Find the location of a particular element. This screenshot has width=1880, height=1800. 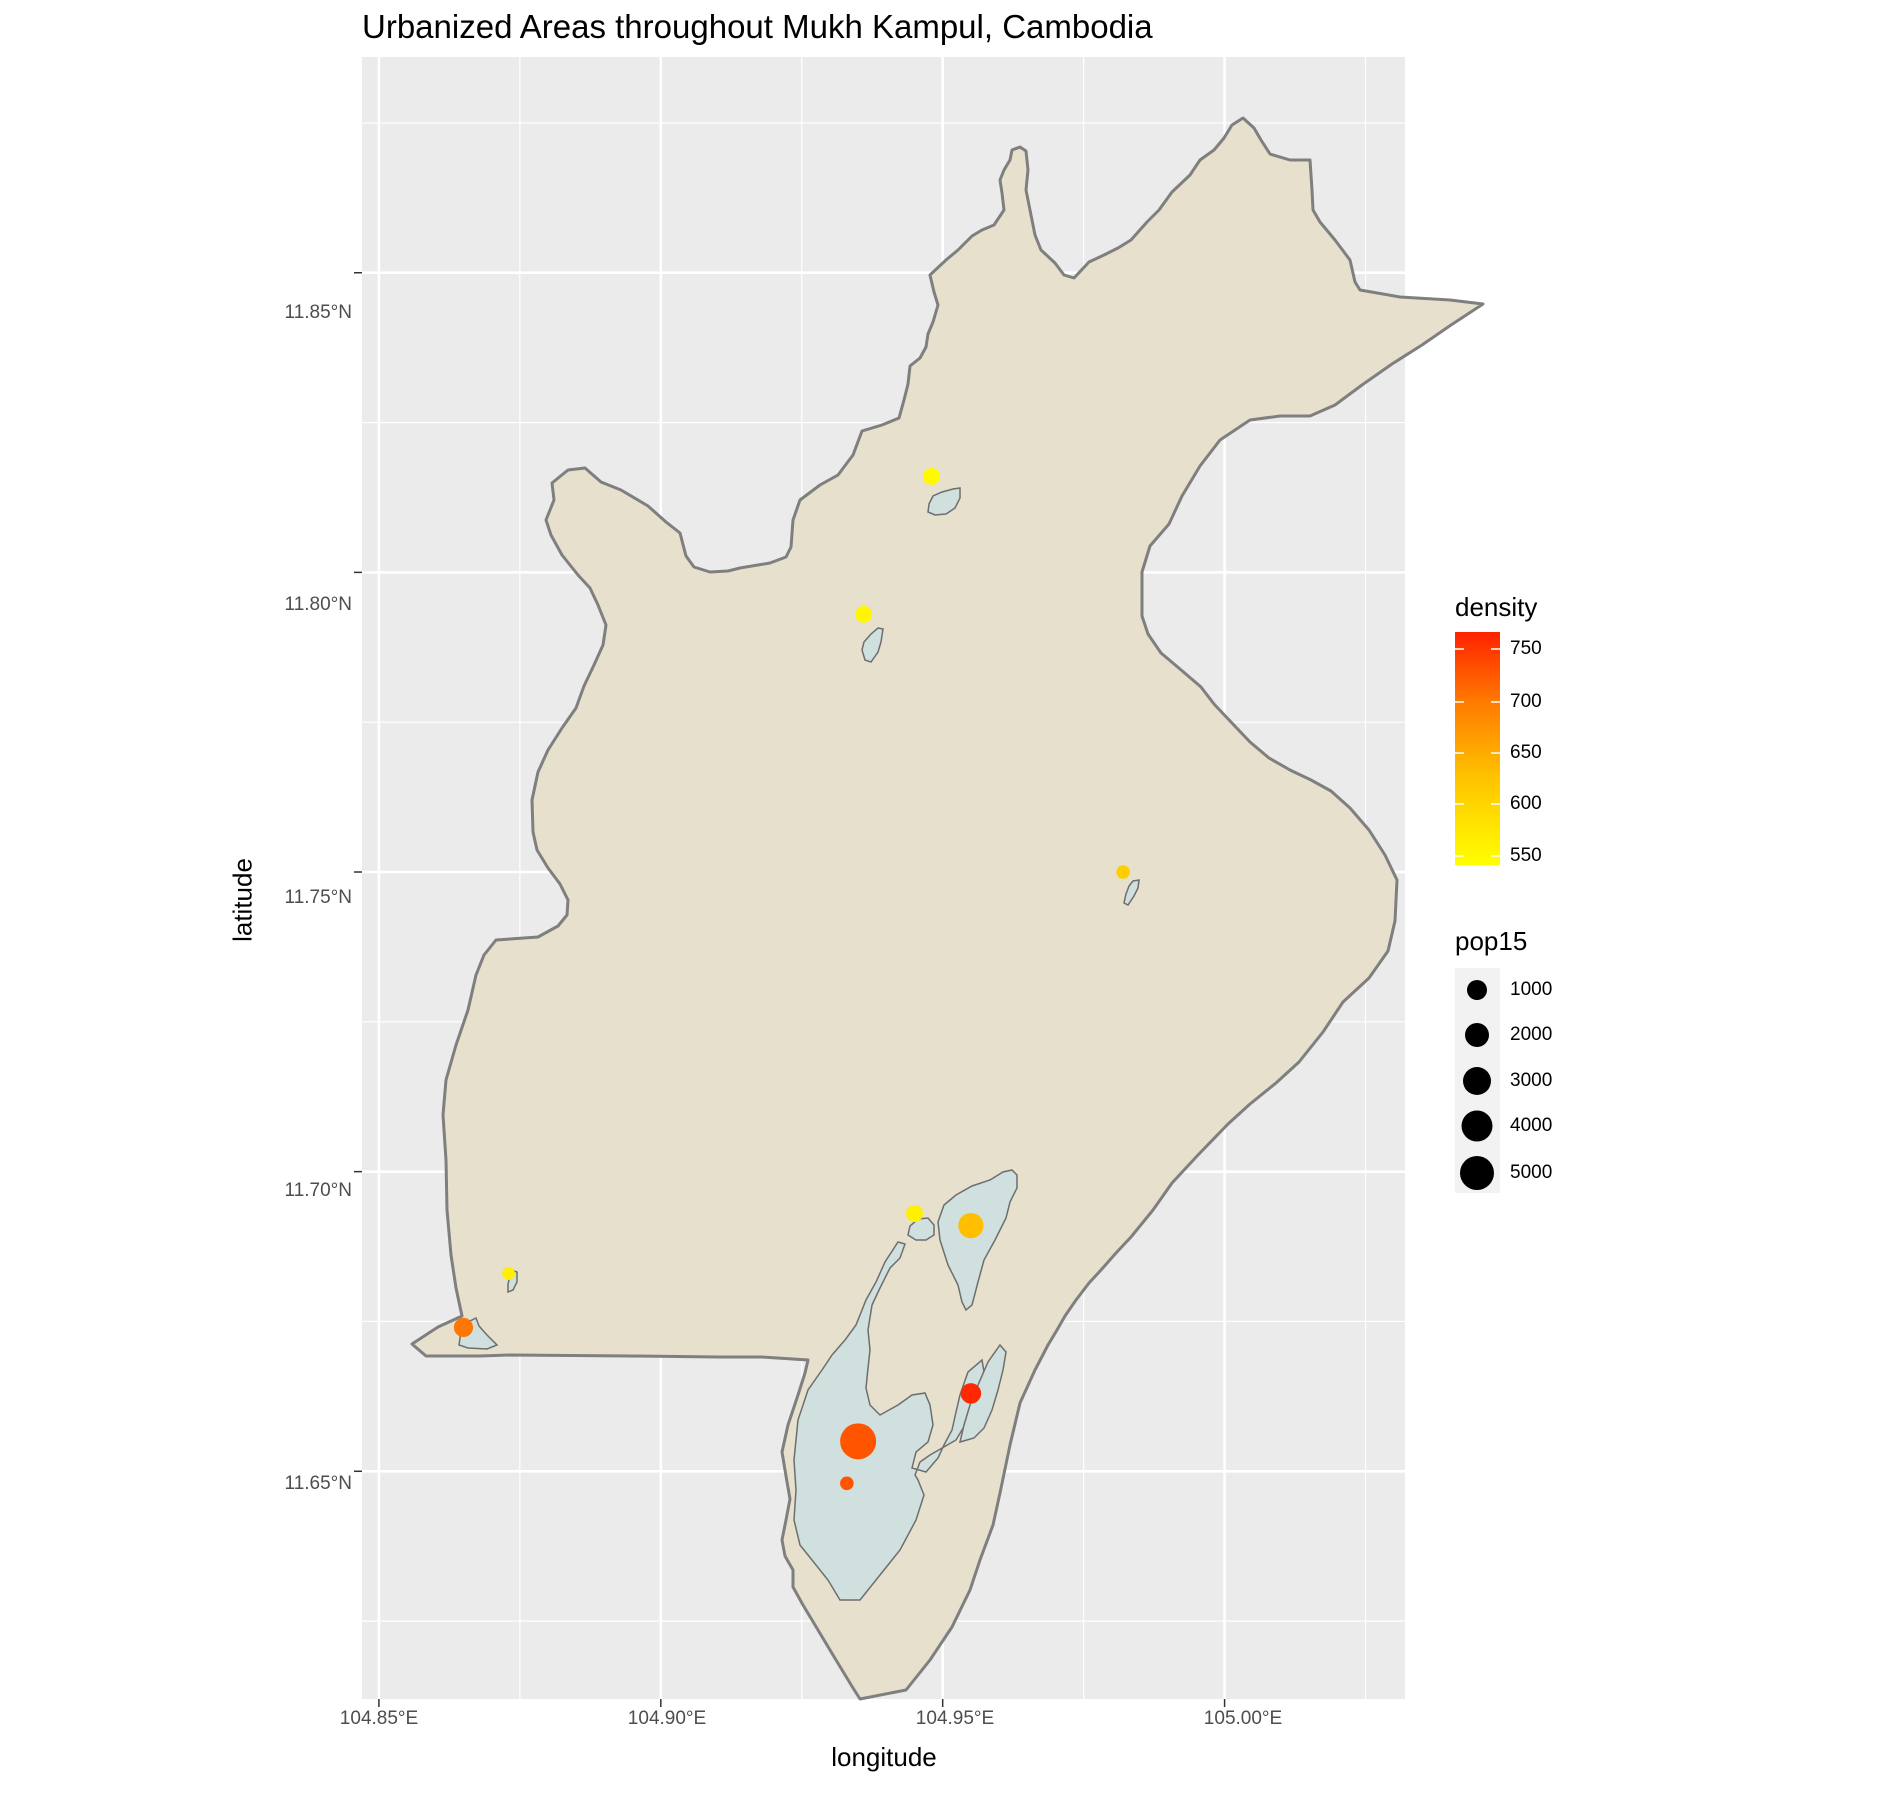

urban-area-east is located at coordinates (1131, 892).